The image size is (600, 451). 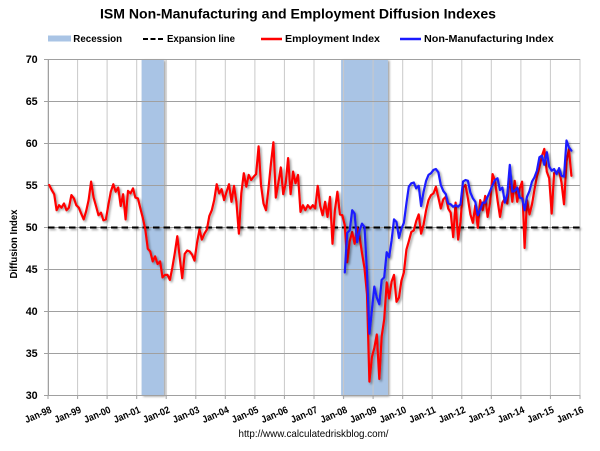 What do you see at coordinates (14, 243) in the screenshot?
I see `svg-text: Diffusion Index` at bounding box center [14, 243].